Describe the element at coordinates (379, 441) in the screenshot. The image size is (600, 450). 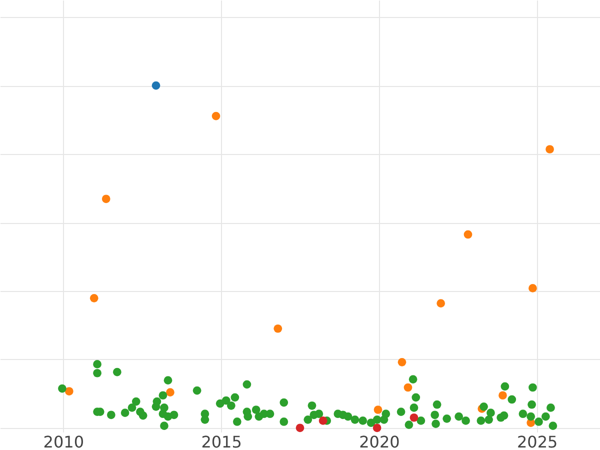
I see `x-tick-label: 2020` at that location.